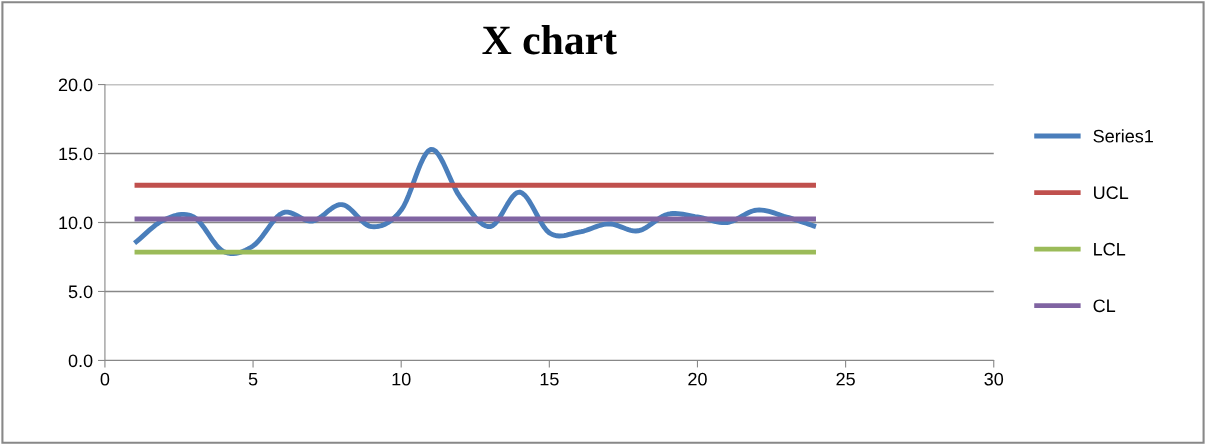 The width and height of the screenshot is (1206, 445). Describe the element at coordinates (253, 379) in the screenshot. I see `x-tick-label: 5` at that location.